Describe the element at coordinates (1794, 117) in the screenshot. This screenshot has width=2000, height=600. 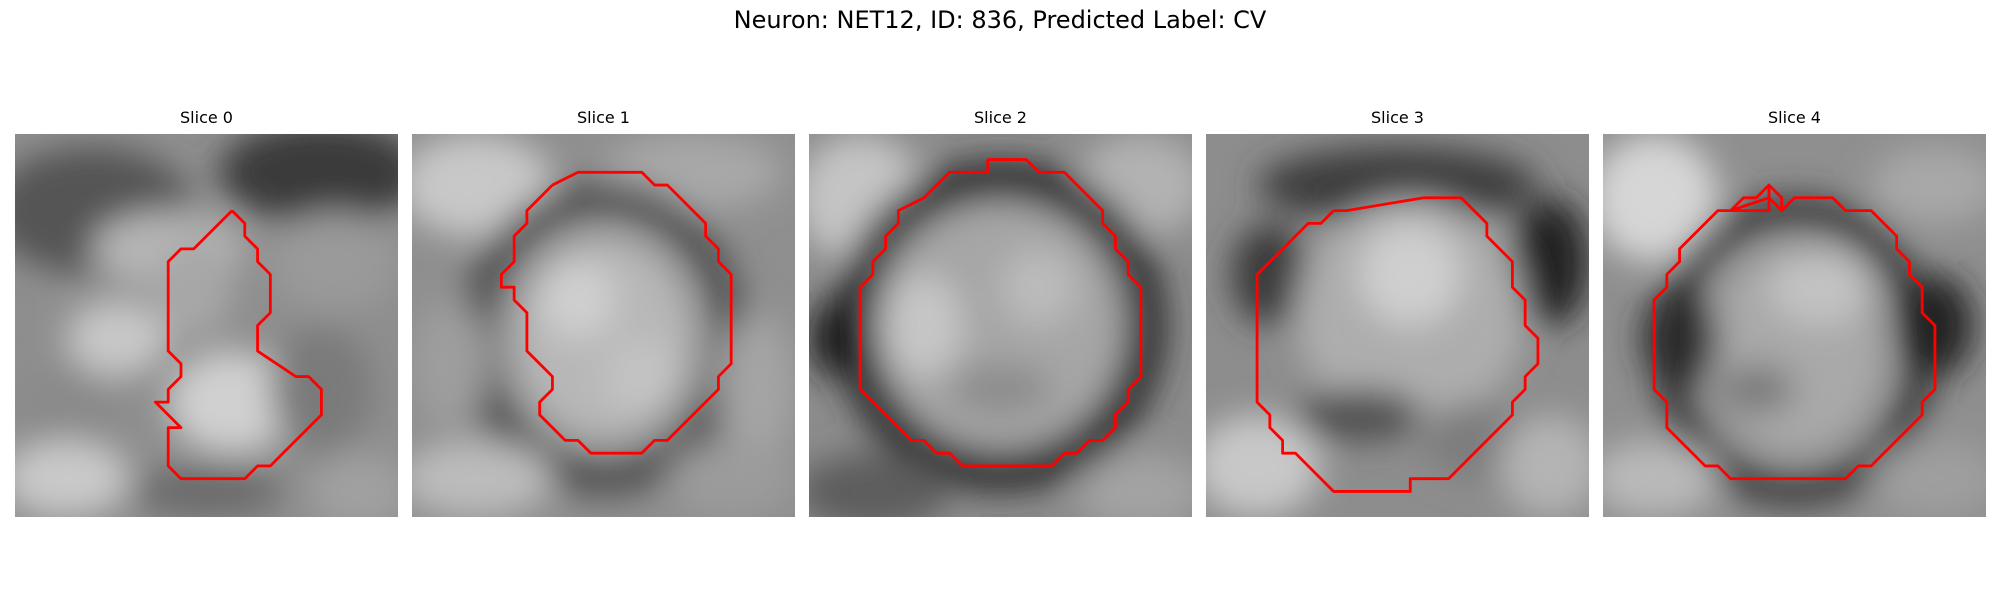
I see `slice-title-4: Slice 4` at that location.